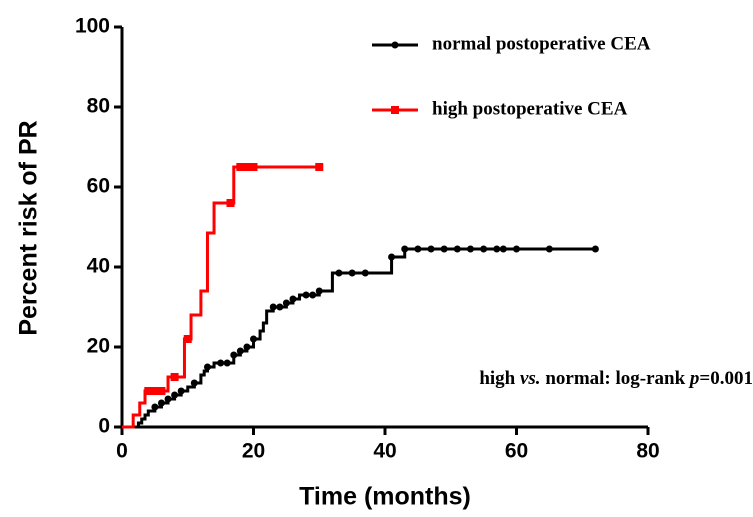 The width and height of the screenshot is (753, 517). Describe the element at coordinates (98, 346) in the screenshot. I see `y-tick-label: 20` at that location.